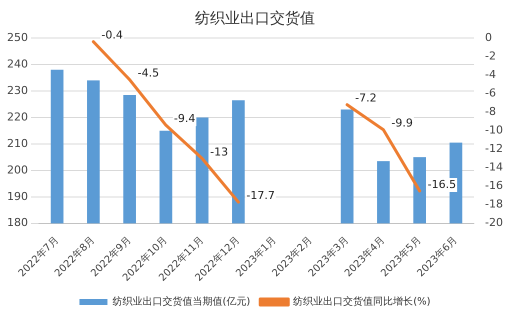 This screenshot has height=319, width=512. Describe the element at coordinates (402, 123) in the screenshot. I see `data-label: -9.9` at that location.